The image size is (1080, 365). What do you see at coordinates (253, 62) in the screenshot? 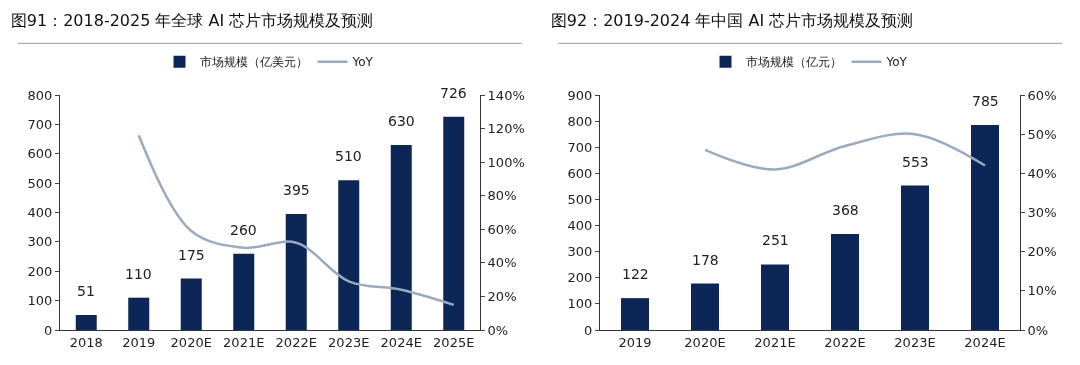
I see `legend-label: 市场规模（亿美元）` at bounding box center [253, 62].